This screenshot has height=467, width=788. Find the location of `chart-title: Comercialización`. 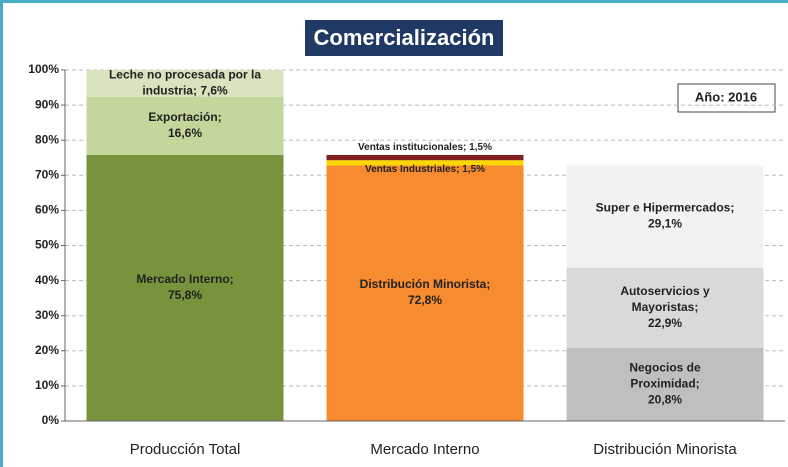

chart-title: Comercialización is located at coordinates (404, 37).